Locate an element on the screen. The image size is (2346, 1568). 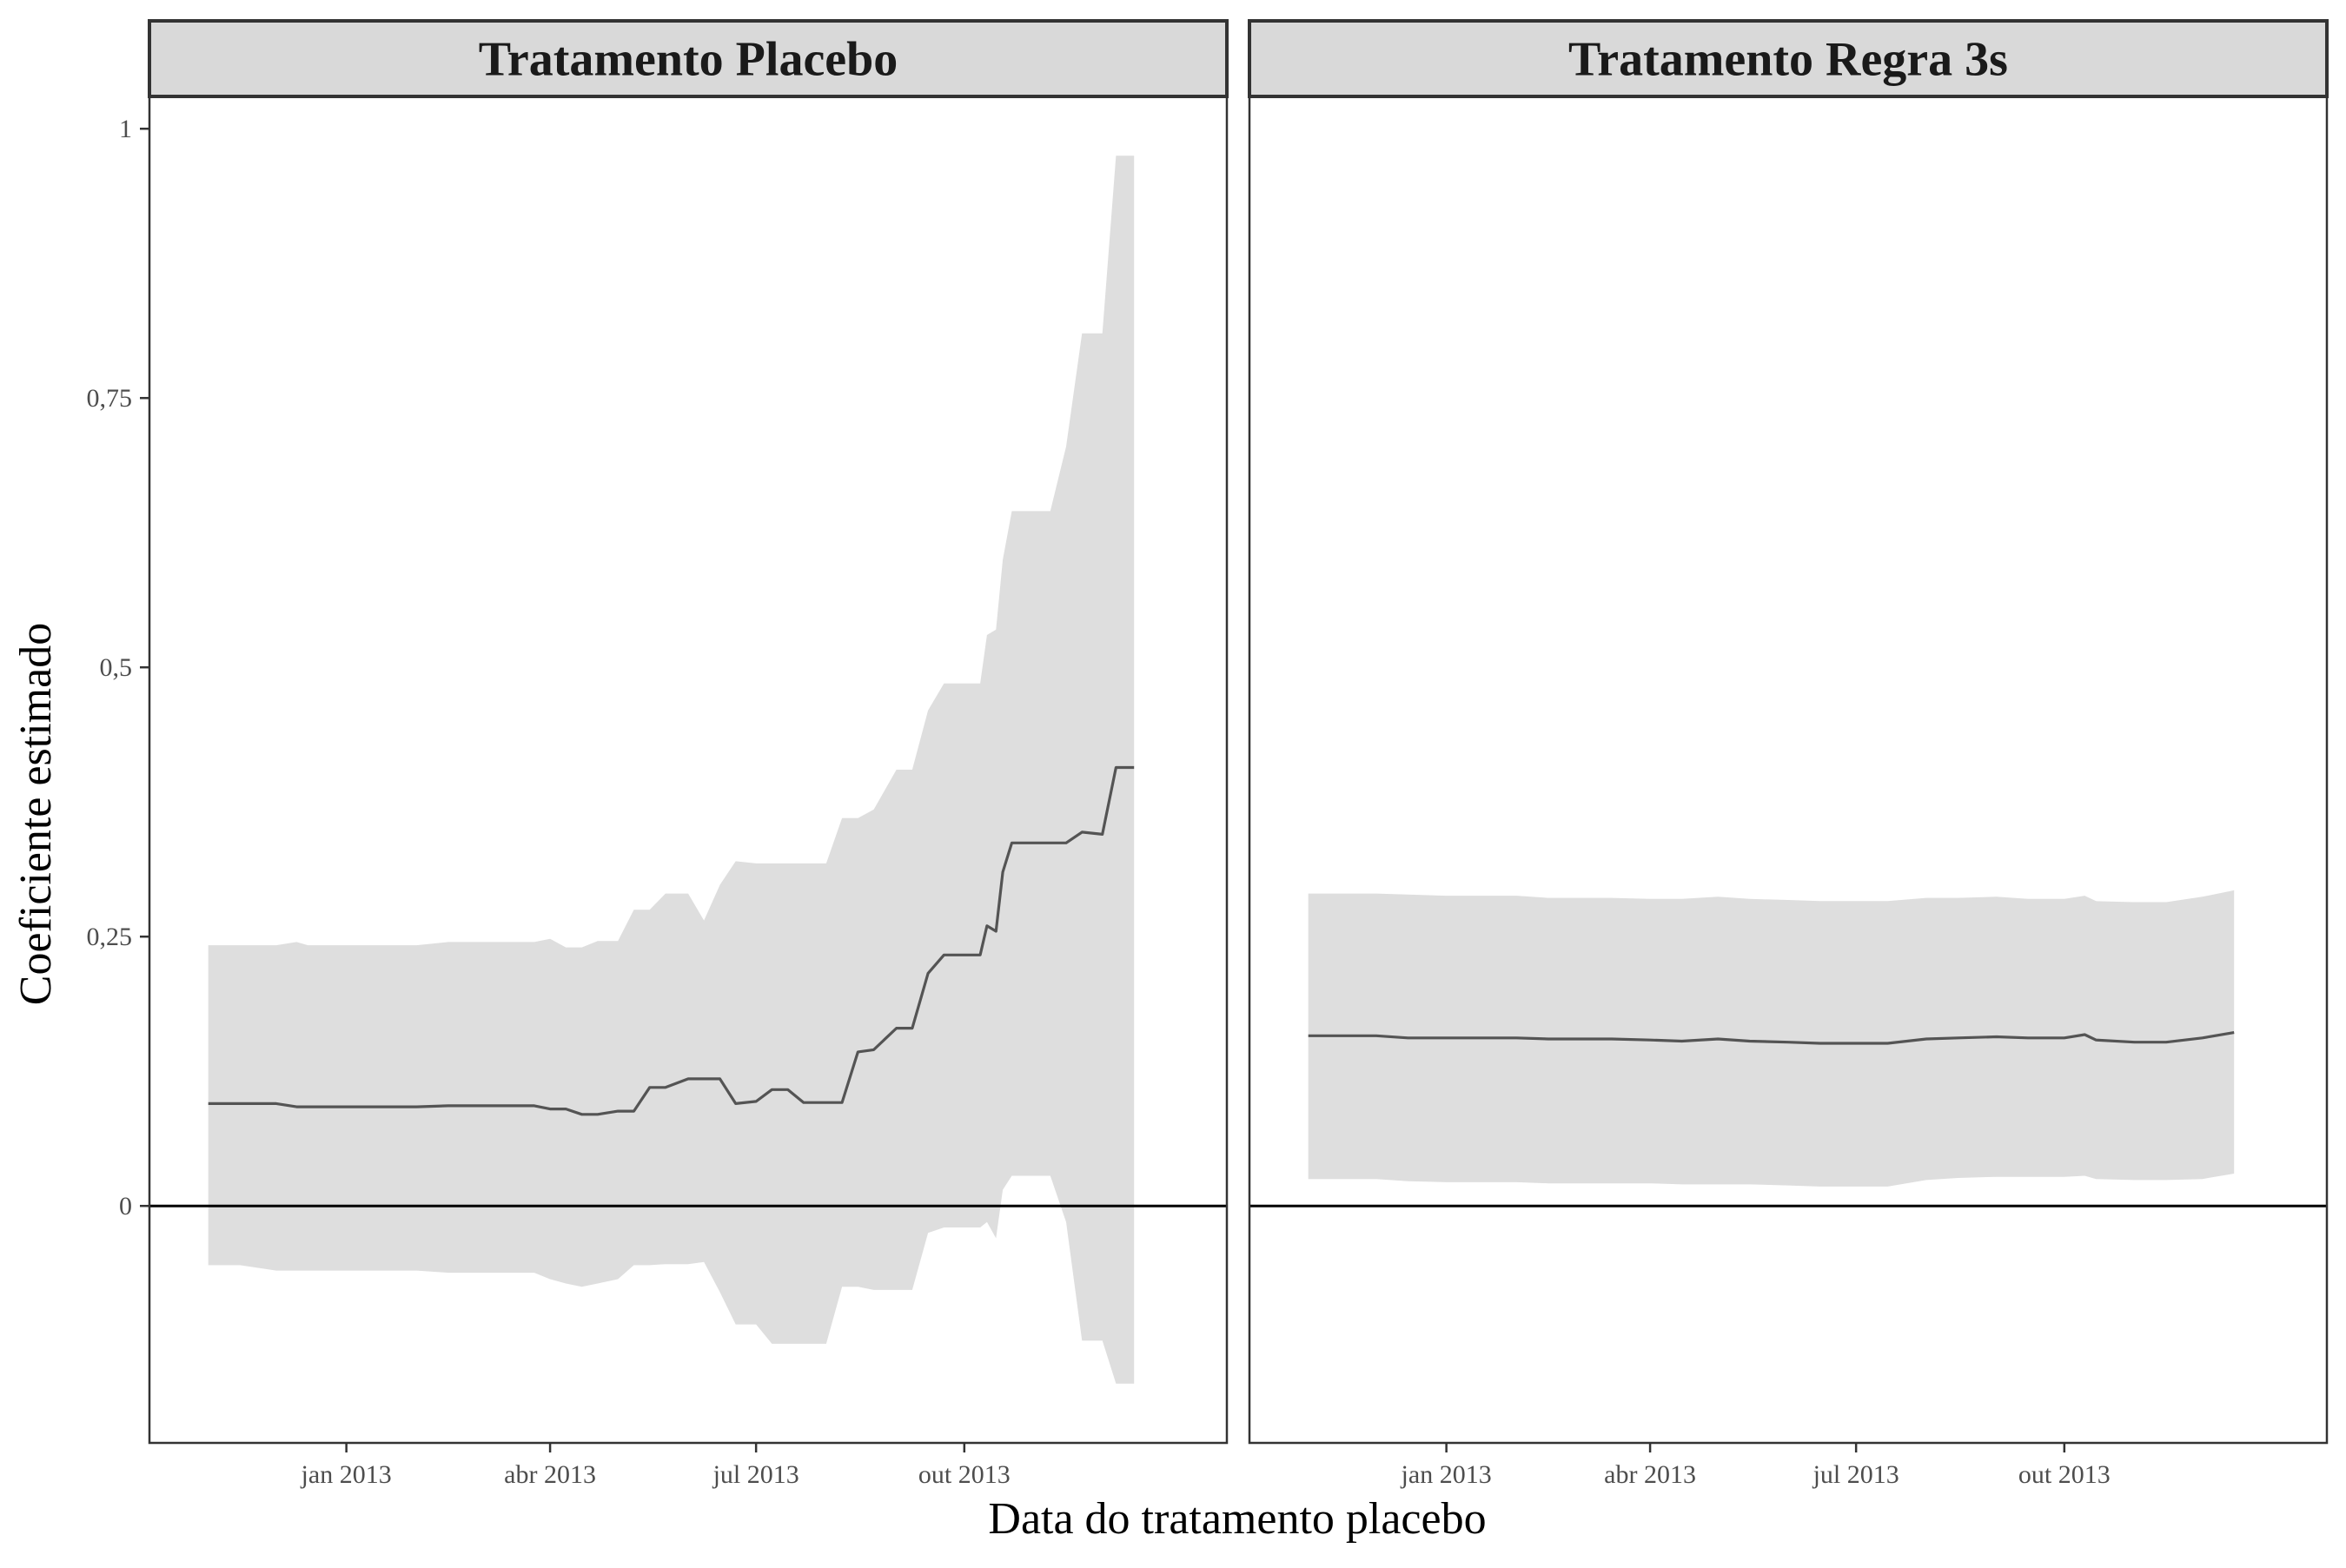
facet-strip-title: Tratamento Placebo is located at coordinates (689, 60).